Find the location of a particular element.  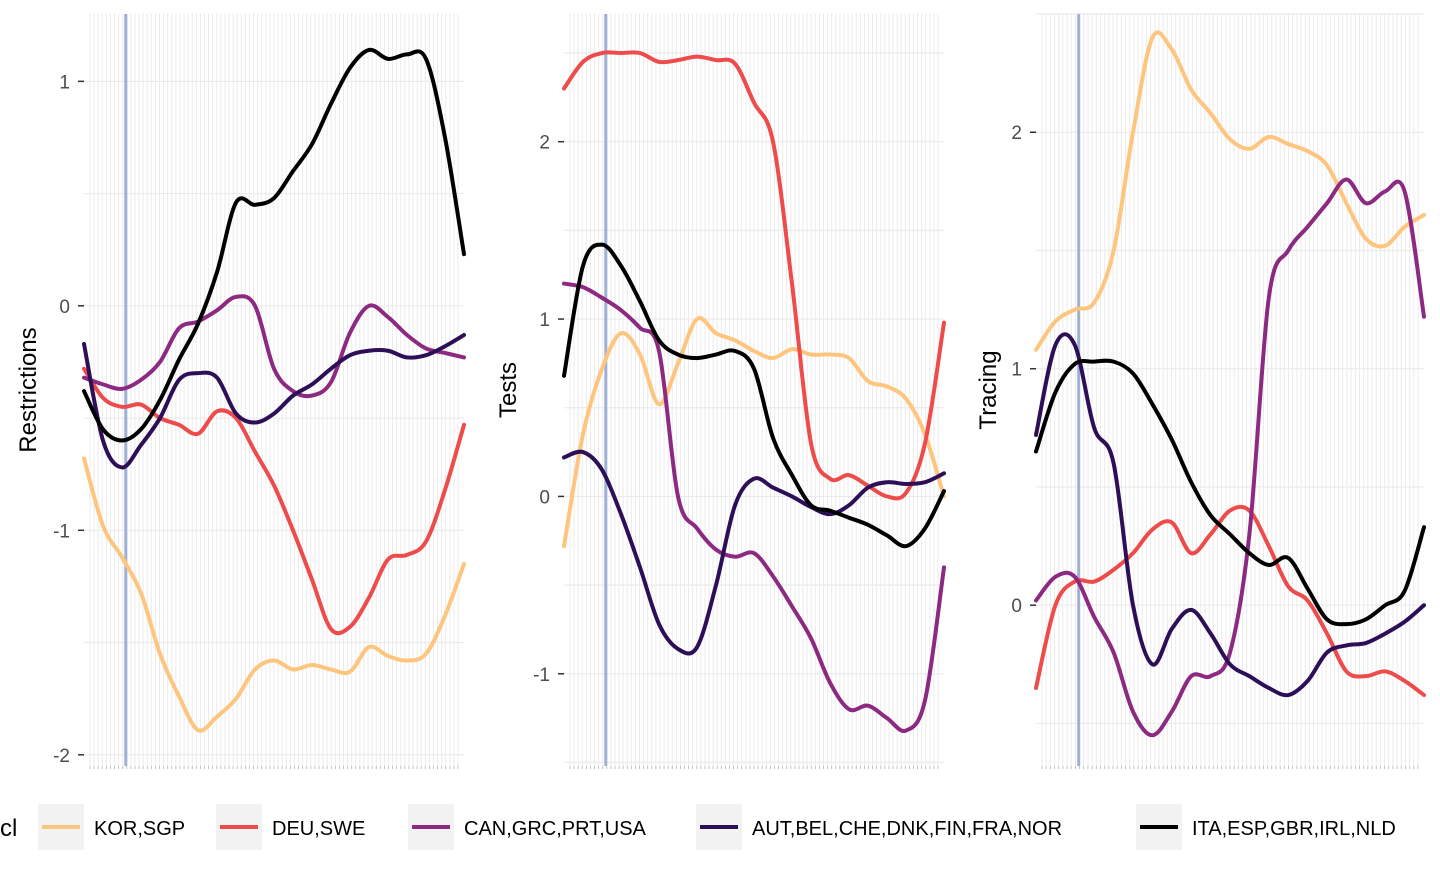

y-axis-label: Tracing is located at coordinates (988, 389).